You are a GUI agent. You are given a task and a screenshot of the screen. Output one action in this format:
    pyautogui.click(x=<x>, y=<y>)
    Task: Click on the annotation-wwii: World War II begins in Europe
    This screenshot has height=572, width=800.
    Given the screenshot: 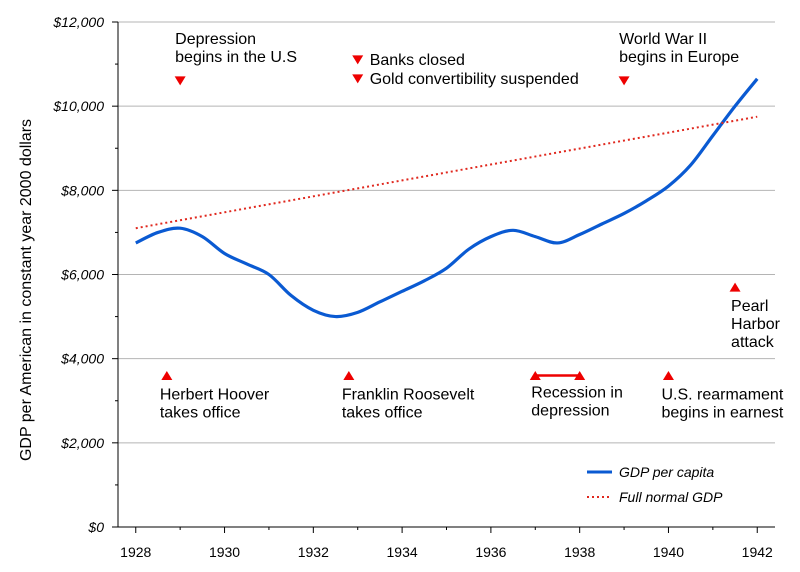 What is the action you would take?
    pyautogui.click(x=678, y=58)
    